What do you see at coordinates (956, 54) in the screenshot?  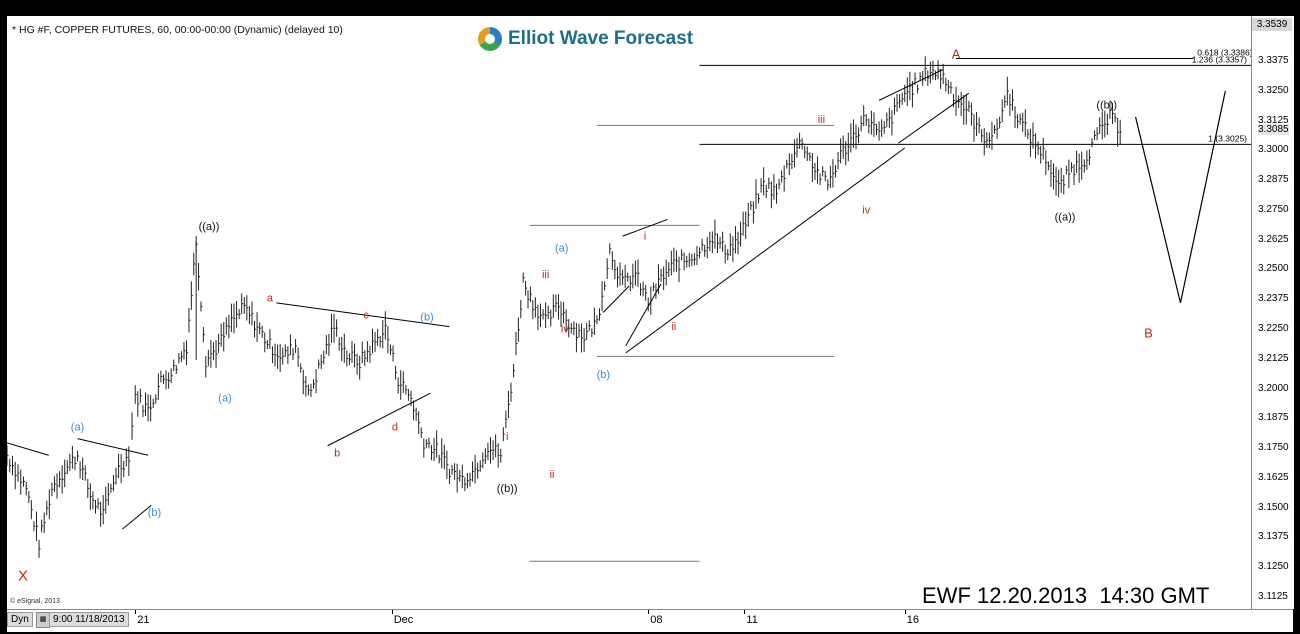 I see `wave-label: A` at bounding box center [956, 54].